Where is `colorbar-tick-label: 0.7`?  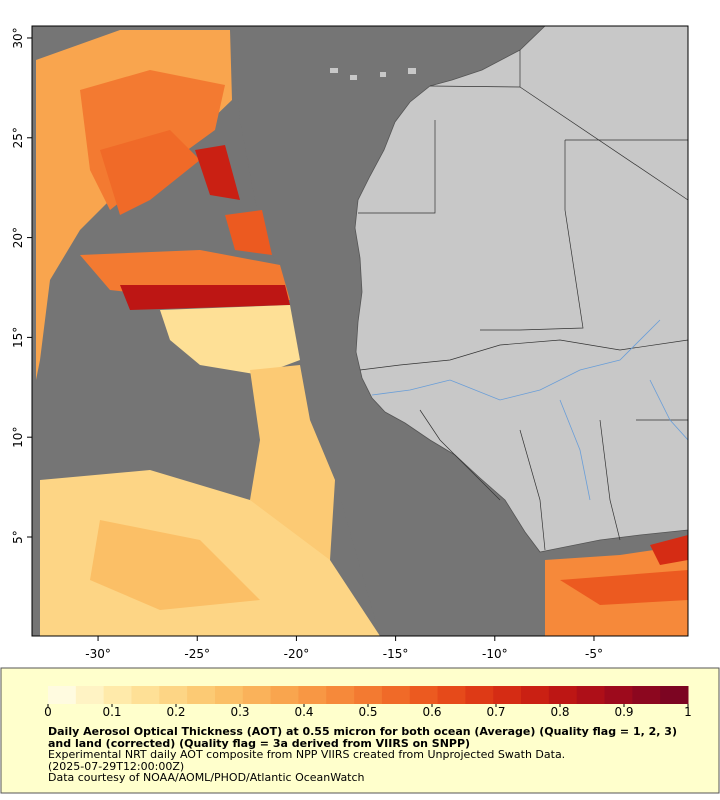 colorbar-tick-label: 0.7 is located at coordinates (495, 712).